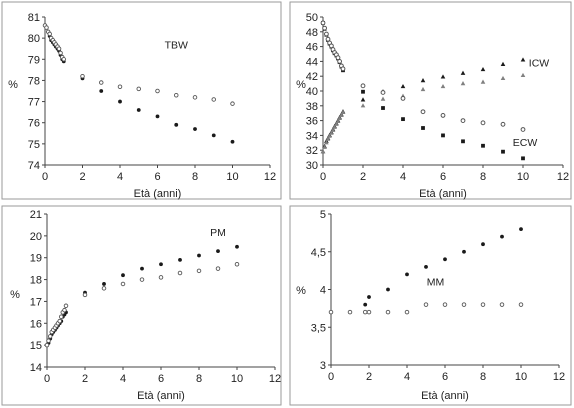 Image resolution: width=574 pixels, height=408 pixels. Describe the element at coordinates (312, 122) in the screenshot. I see `y-tick-label: 36` at that location.